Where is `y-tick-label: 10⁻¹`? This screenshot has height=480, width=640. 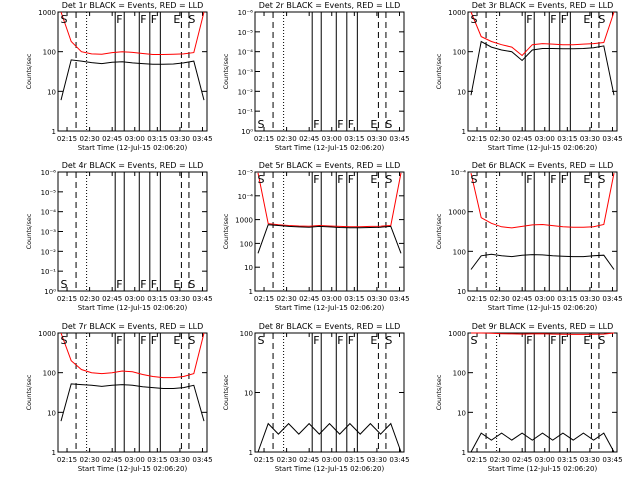 y-tick-label: 10⁻¹ is located at coordinates (246, 112).